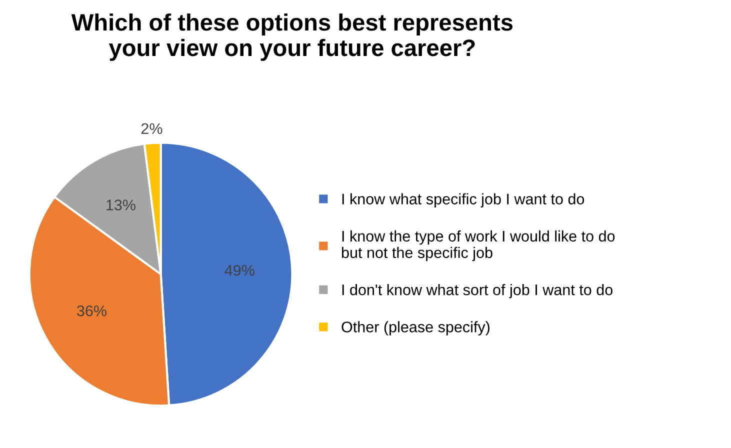 This screenshot has height=448, width=731. Describe the element at coordinates (416, 328) in the screenshot. I see `legend-label: Other (please specify)` at that location.